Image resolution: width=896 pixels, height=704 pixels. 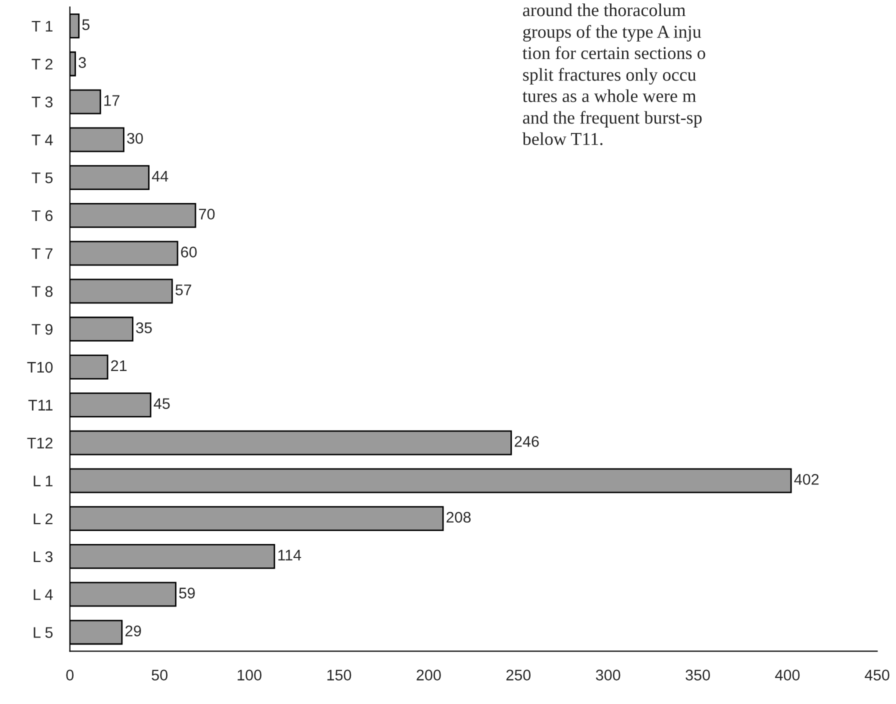 What do you see at coordinates (250, 675) in the screenshot?
I see `x-tick-label: 100` at bounding box center [250, 675].